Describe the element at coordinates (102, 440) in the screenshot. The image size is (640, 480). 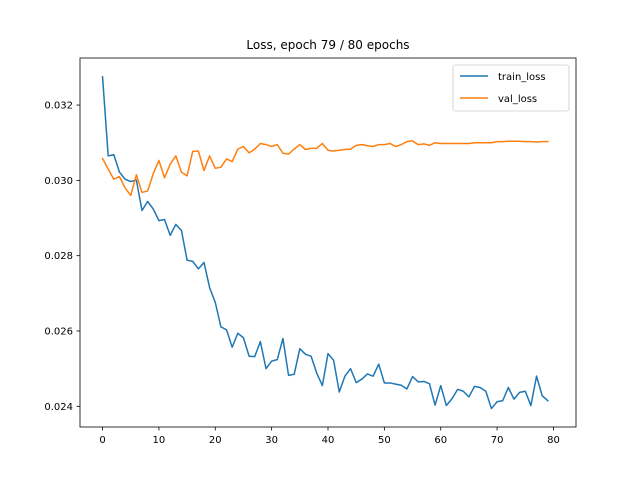
I see `x-tick-label: 0` at that location.